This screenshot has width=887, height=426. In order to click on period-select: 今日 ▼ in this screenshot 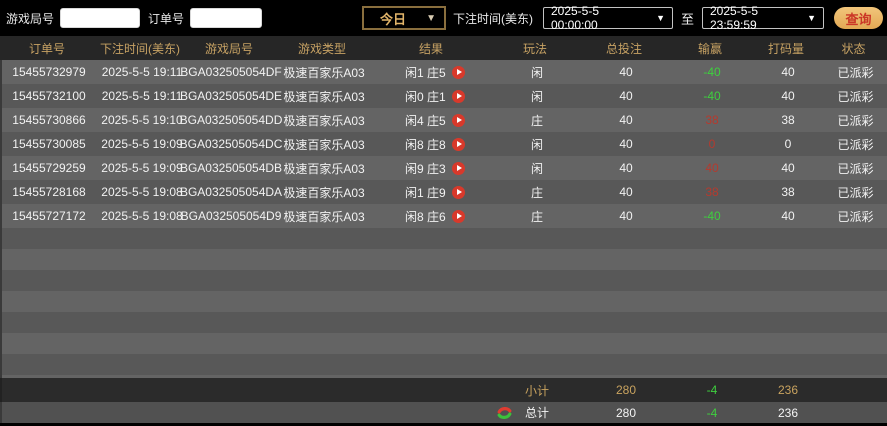, I will do `click(403, 18)`.